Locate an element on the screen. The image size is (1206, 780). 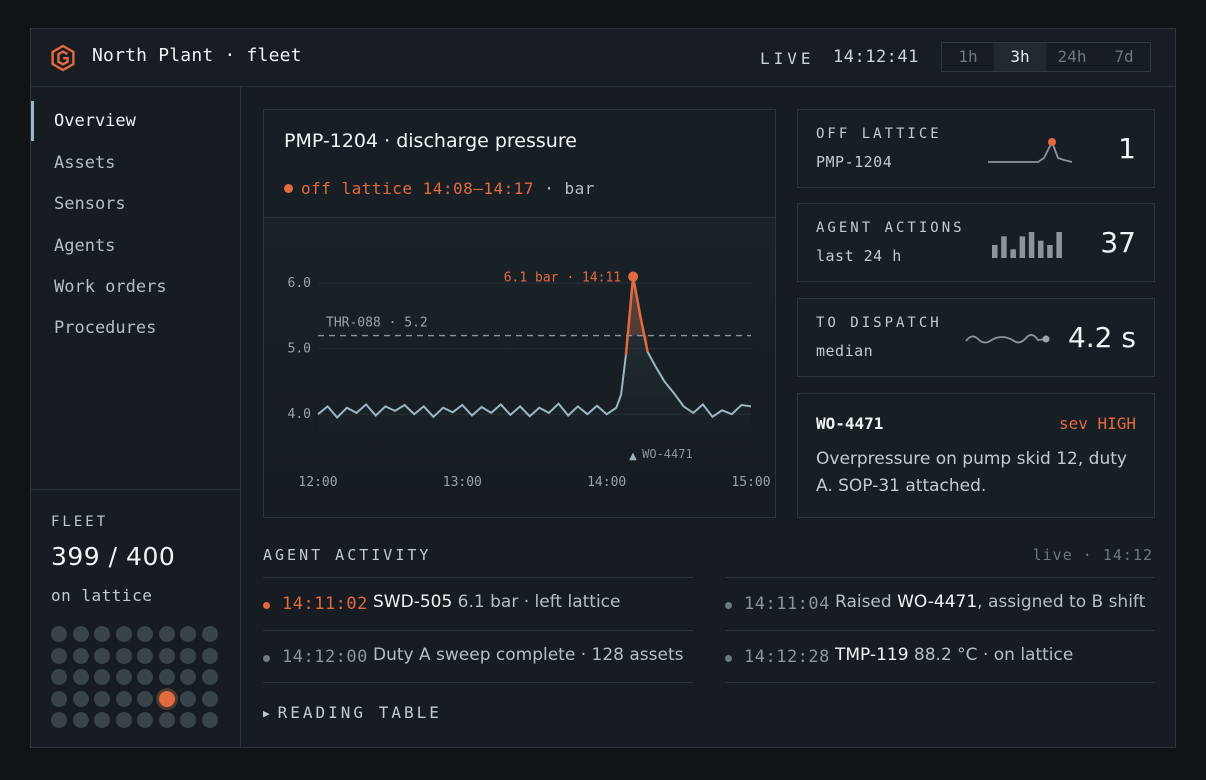
activity-message: Raised WO-4471, assigned to B shift is located at coordinates (990, 602).